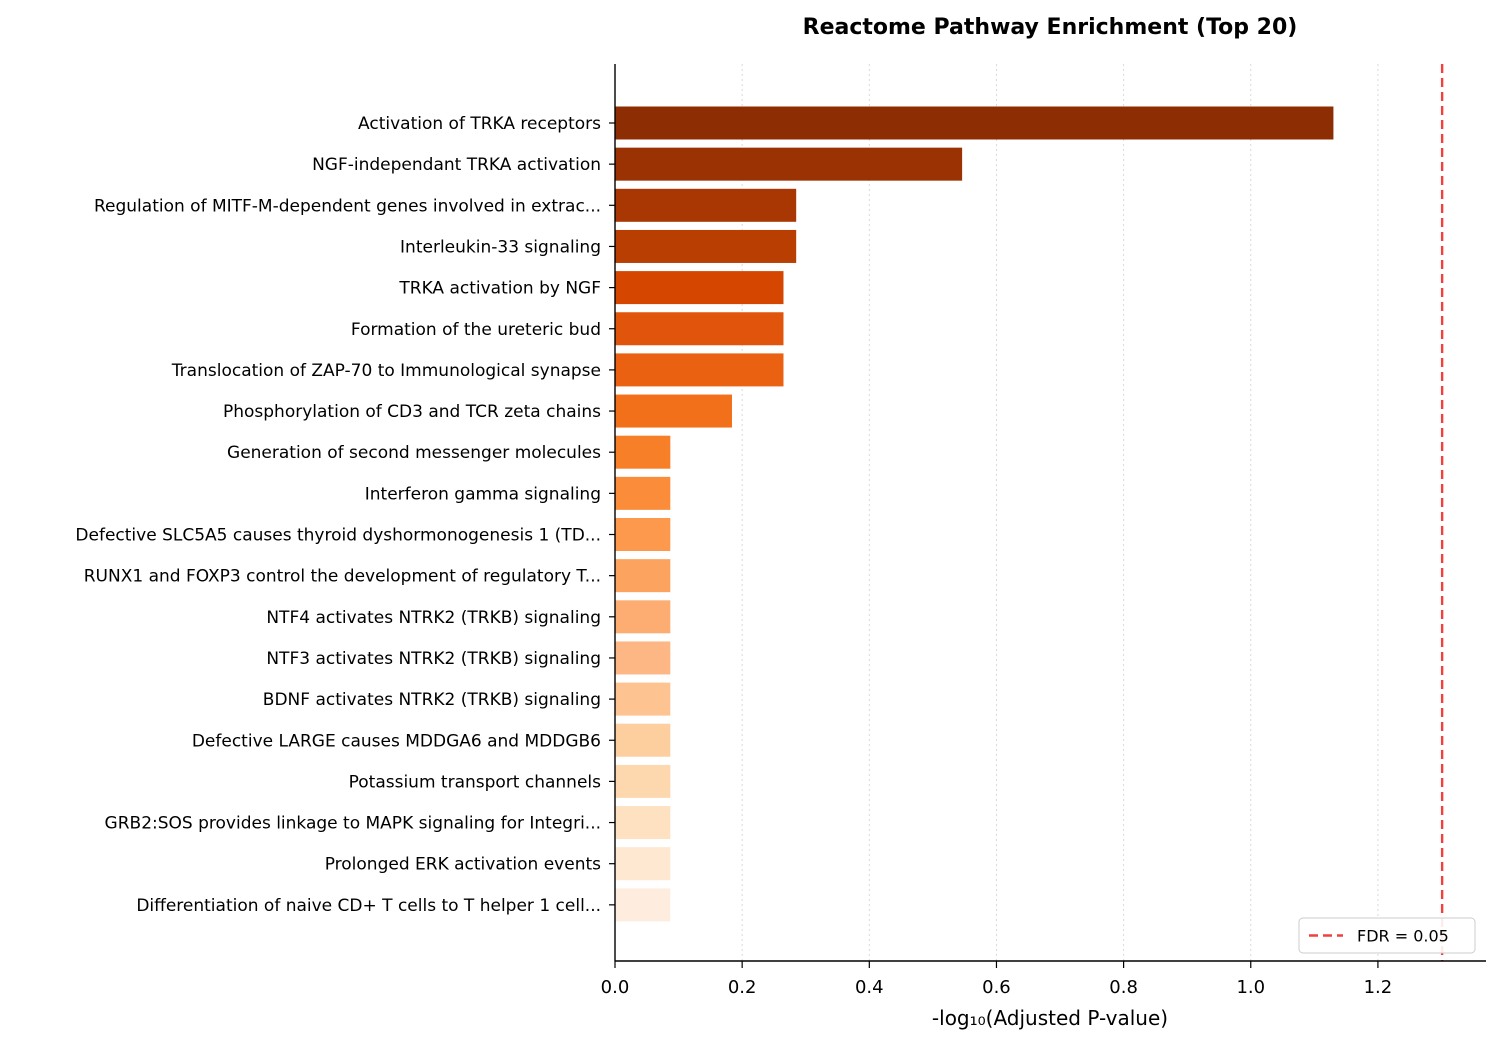  What do you see at coordinates (476, 330) in the screenshot?
I see `category-label: Formation of the ureteric bud` at bounding box center [476, 330].